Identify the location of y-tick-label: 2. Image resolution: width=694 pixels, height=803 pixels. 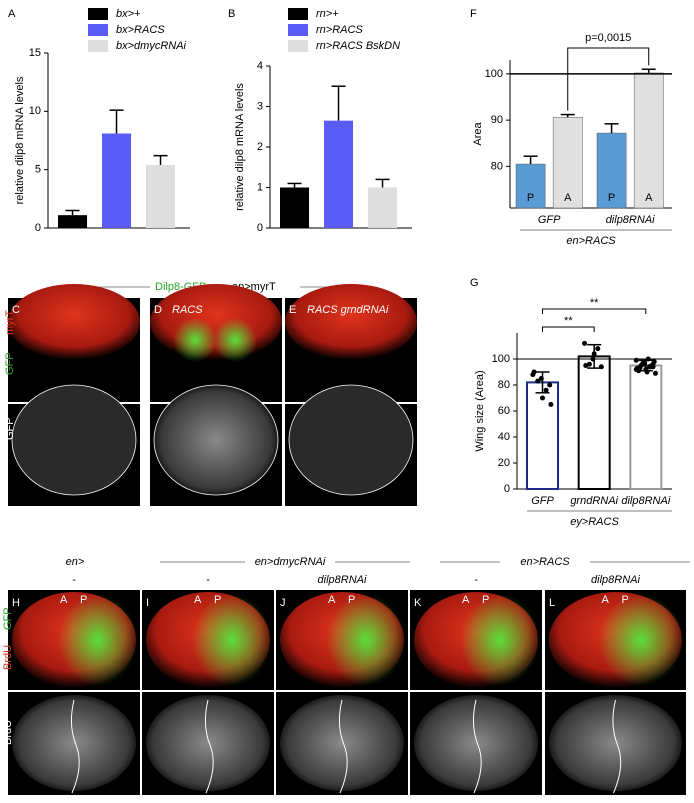
(260, 147).